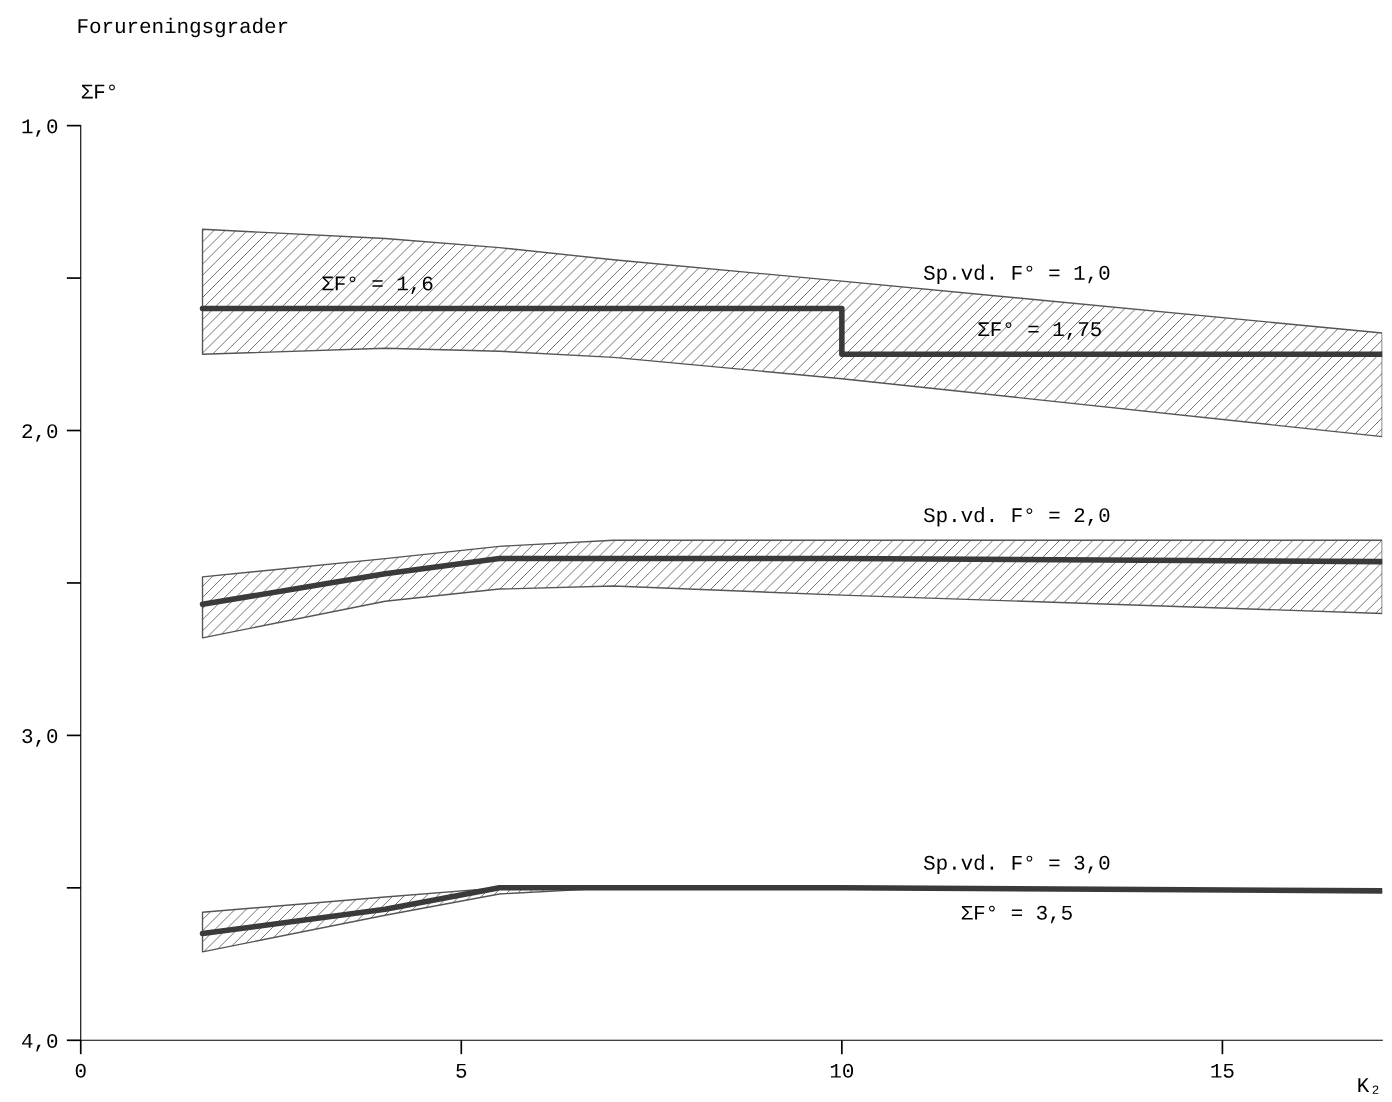 The height and width of the screenshot is (1102, 1392). What do you see at coordinates (1222, 1070) in the screenshot?
I see `x-tick-label: 15` at bounding box center [1222, 1070].